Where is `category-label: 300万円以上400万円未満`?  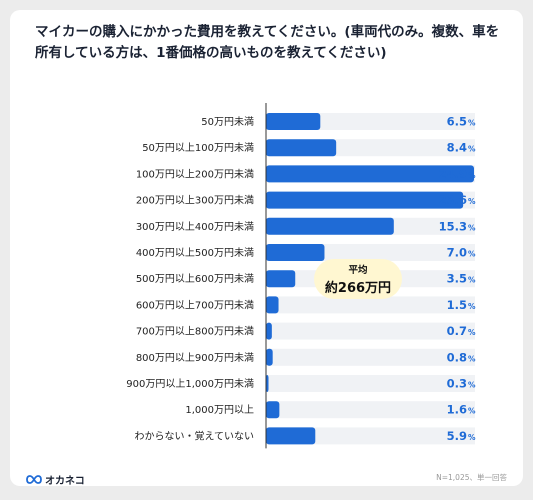 category-label: 300万円以上400万円未満 is located at coordinates (195, 227).